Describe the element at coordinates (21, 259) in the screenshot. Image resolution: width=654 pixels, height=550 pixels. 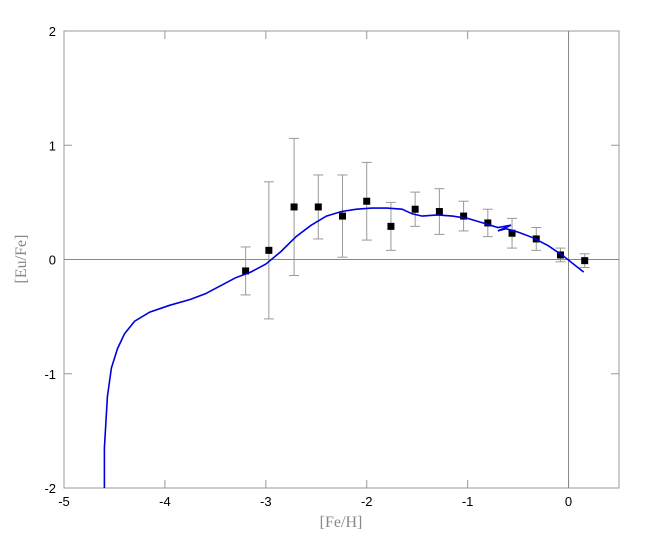
I see `y-axis-label: [Eu/Fe]` at that location.